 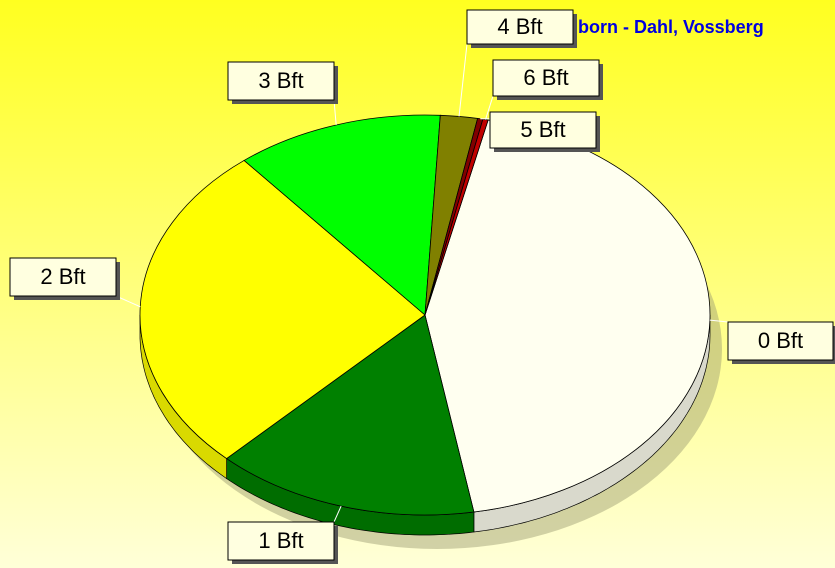 I want to click on slice-label: 5 Bft, so click(x=542, y=129).